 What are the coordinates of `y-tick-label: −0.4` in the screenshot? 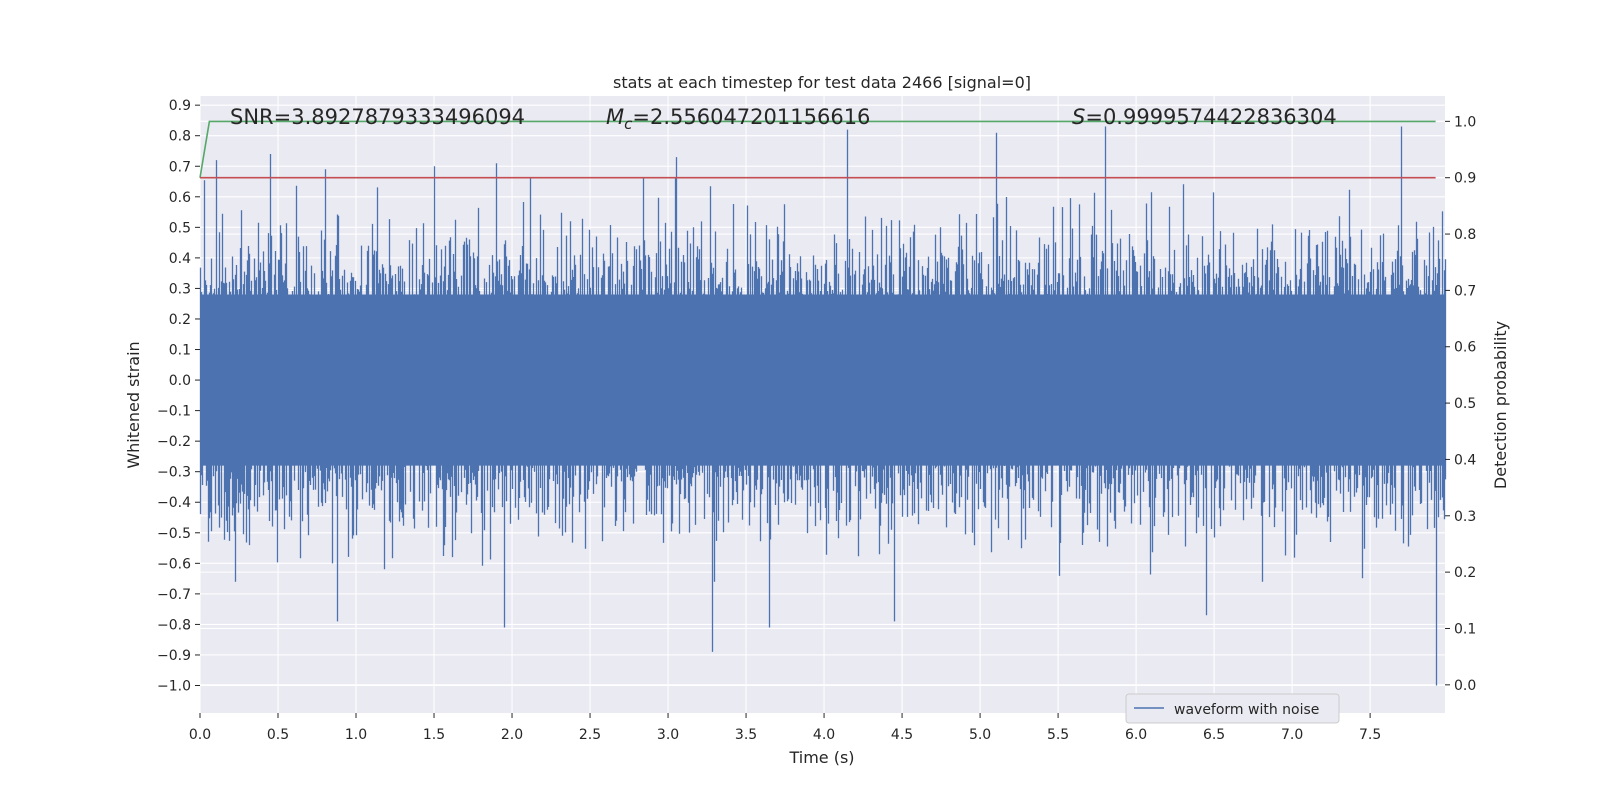 It's located at (174, 503).